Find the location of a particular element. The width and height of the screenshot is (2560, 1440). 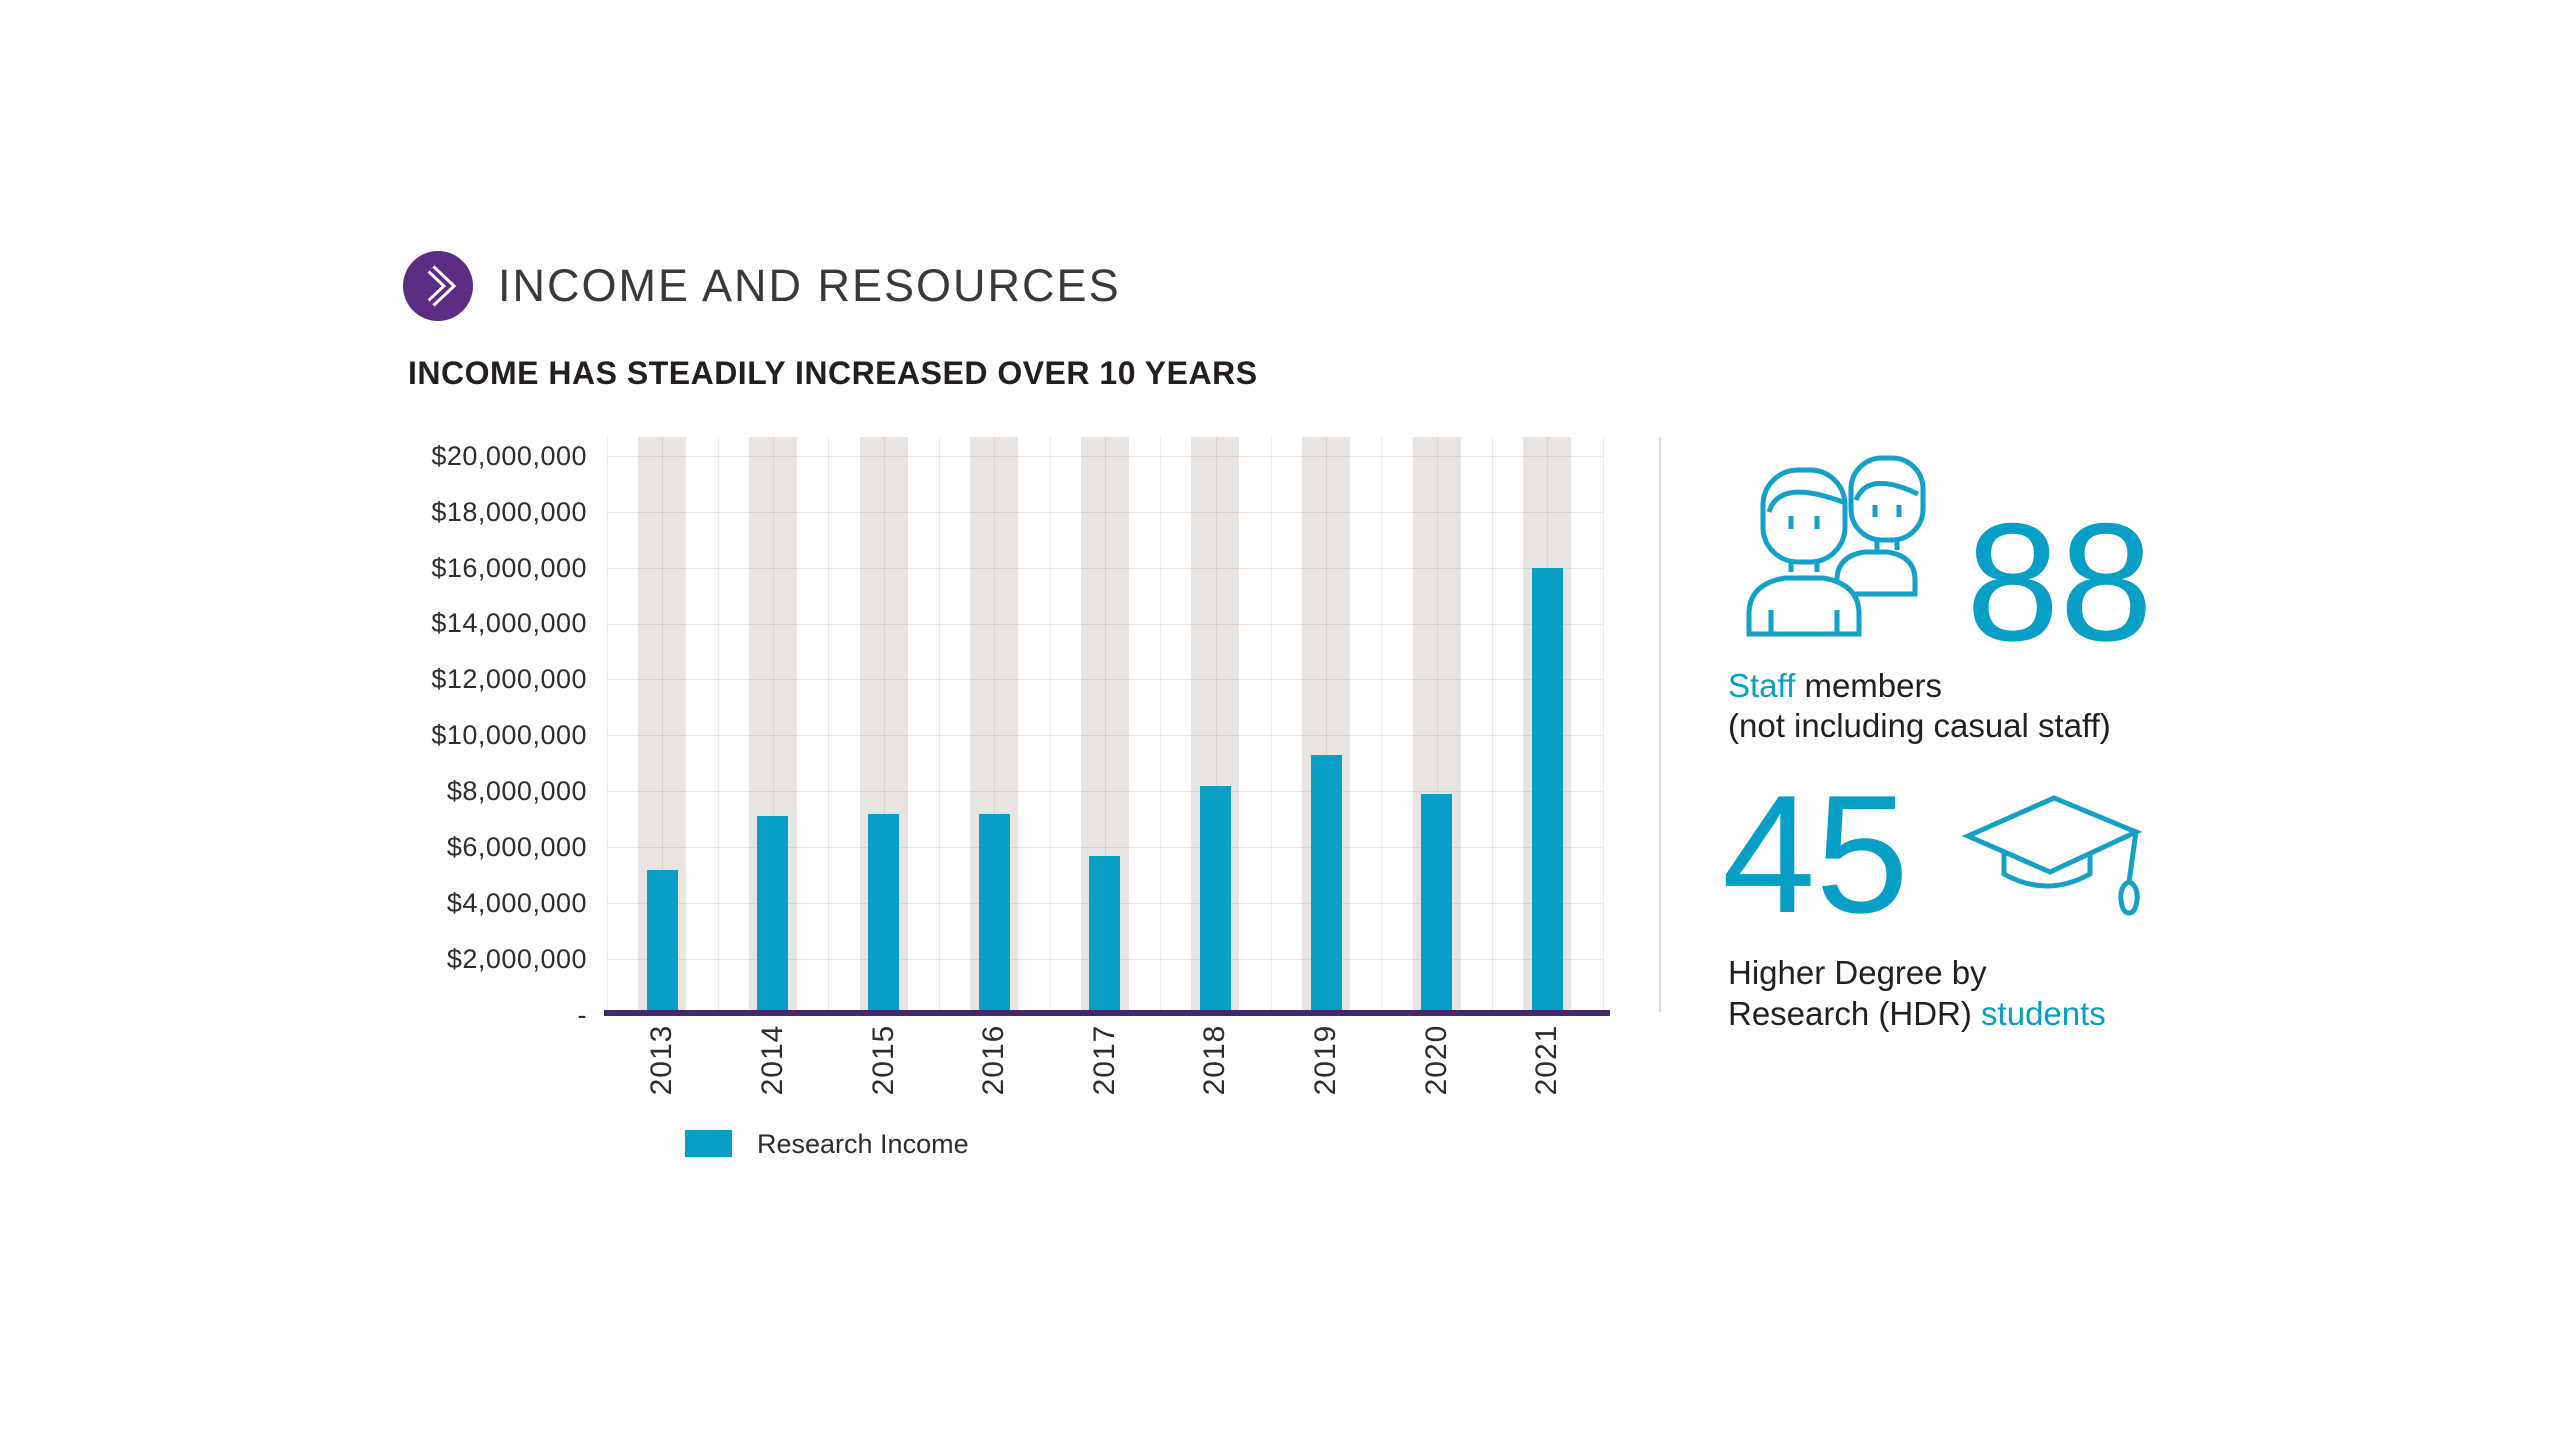

y-tick-label: $20,000,000 is located at coordinates (509, 456).